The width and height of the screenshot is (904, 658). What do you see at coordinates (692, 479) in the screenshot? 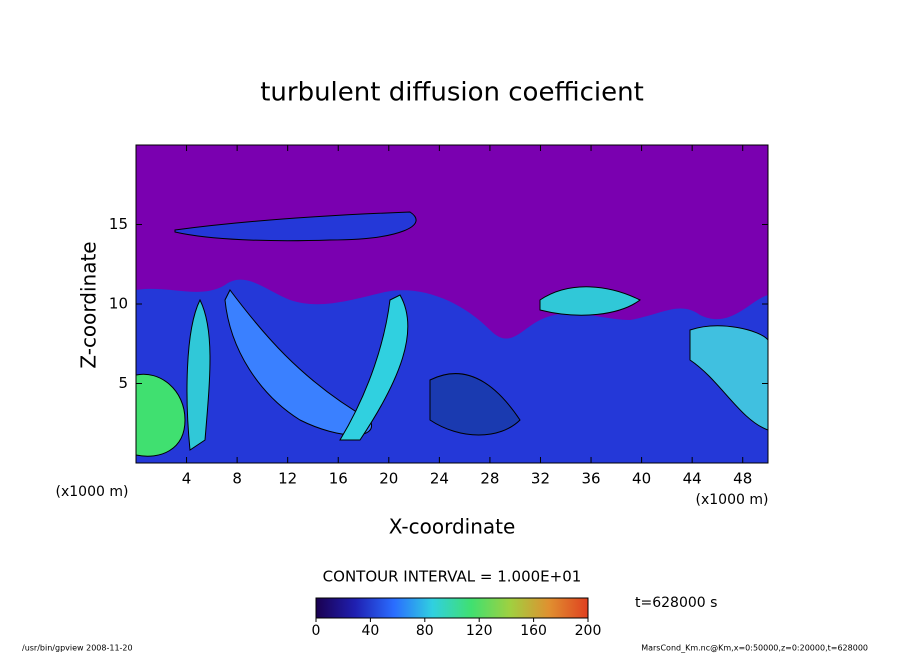
I see `x-tick-label: 44` at bounding box center [692, 479].